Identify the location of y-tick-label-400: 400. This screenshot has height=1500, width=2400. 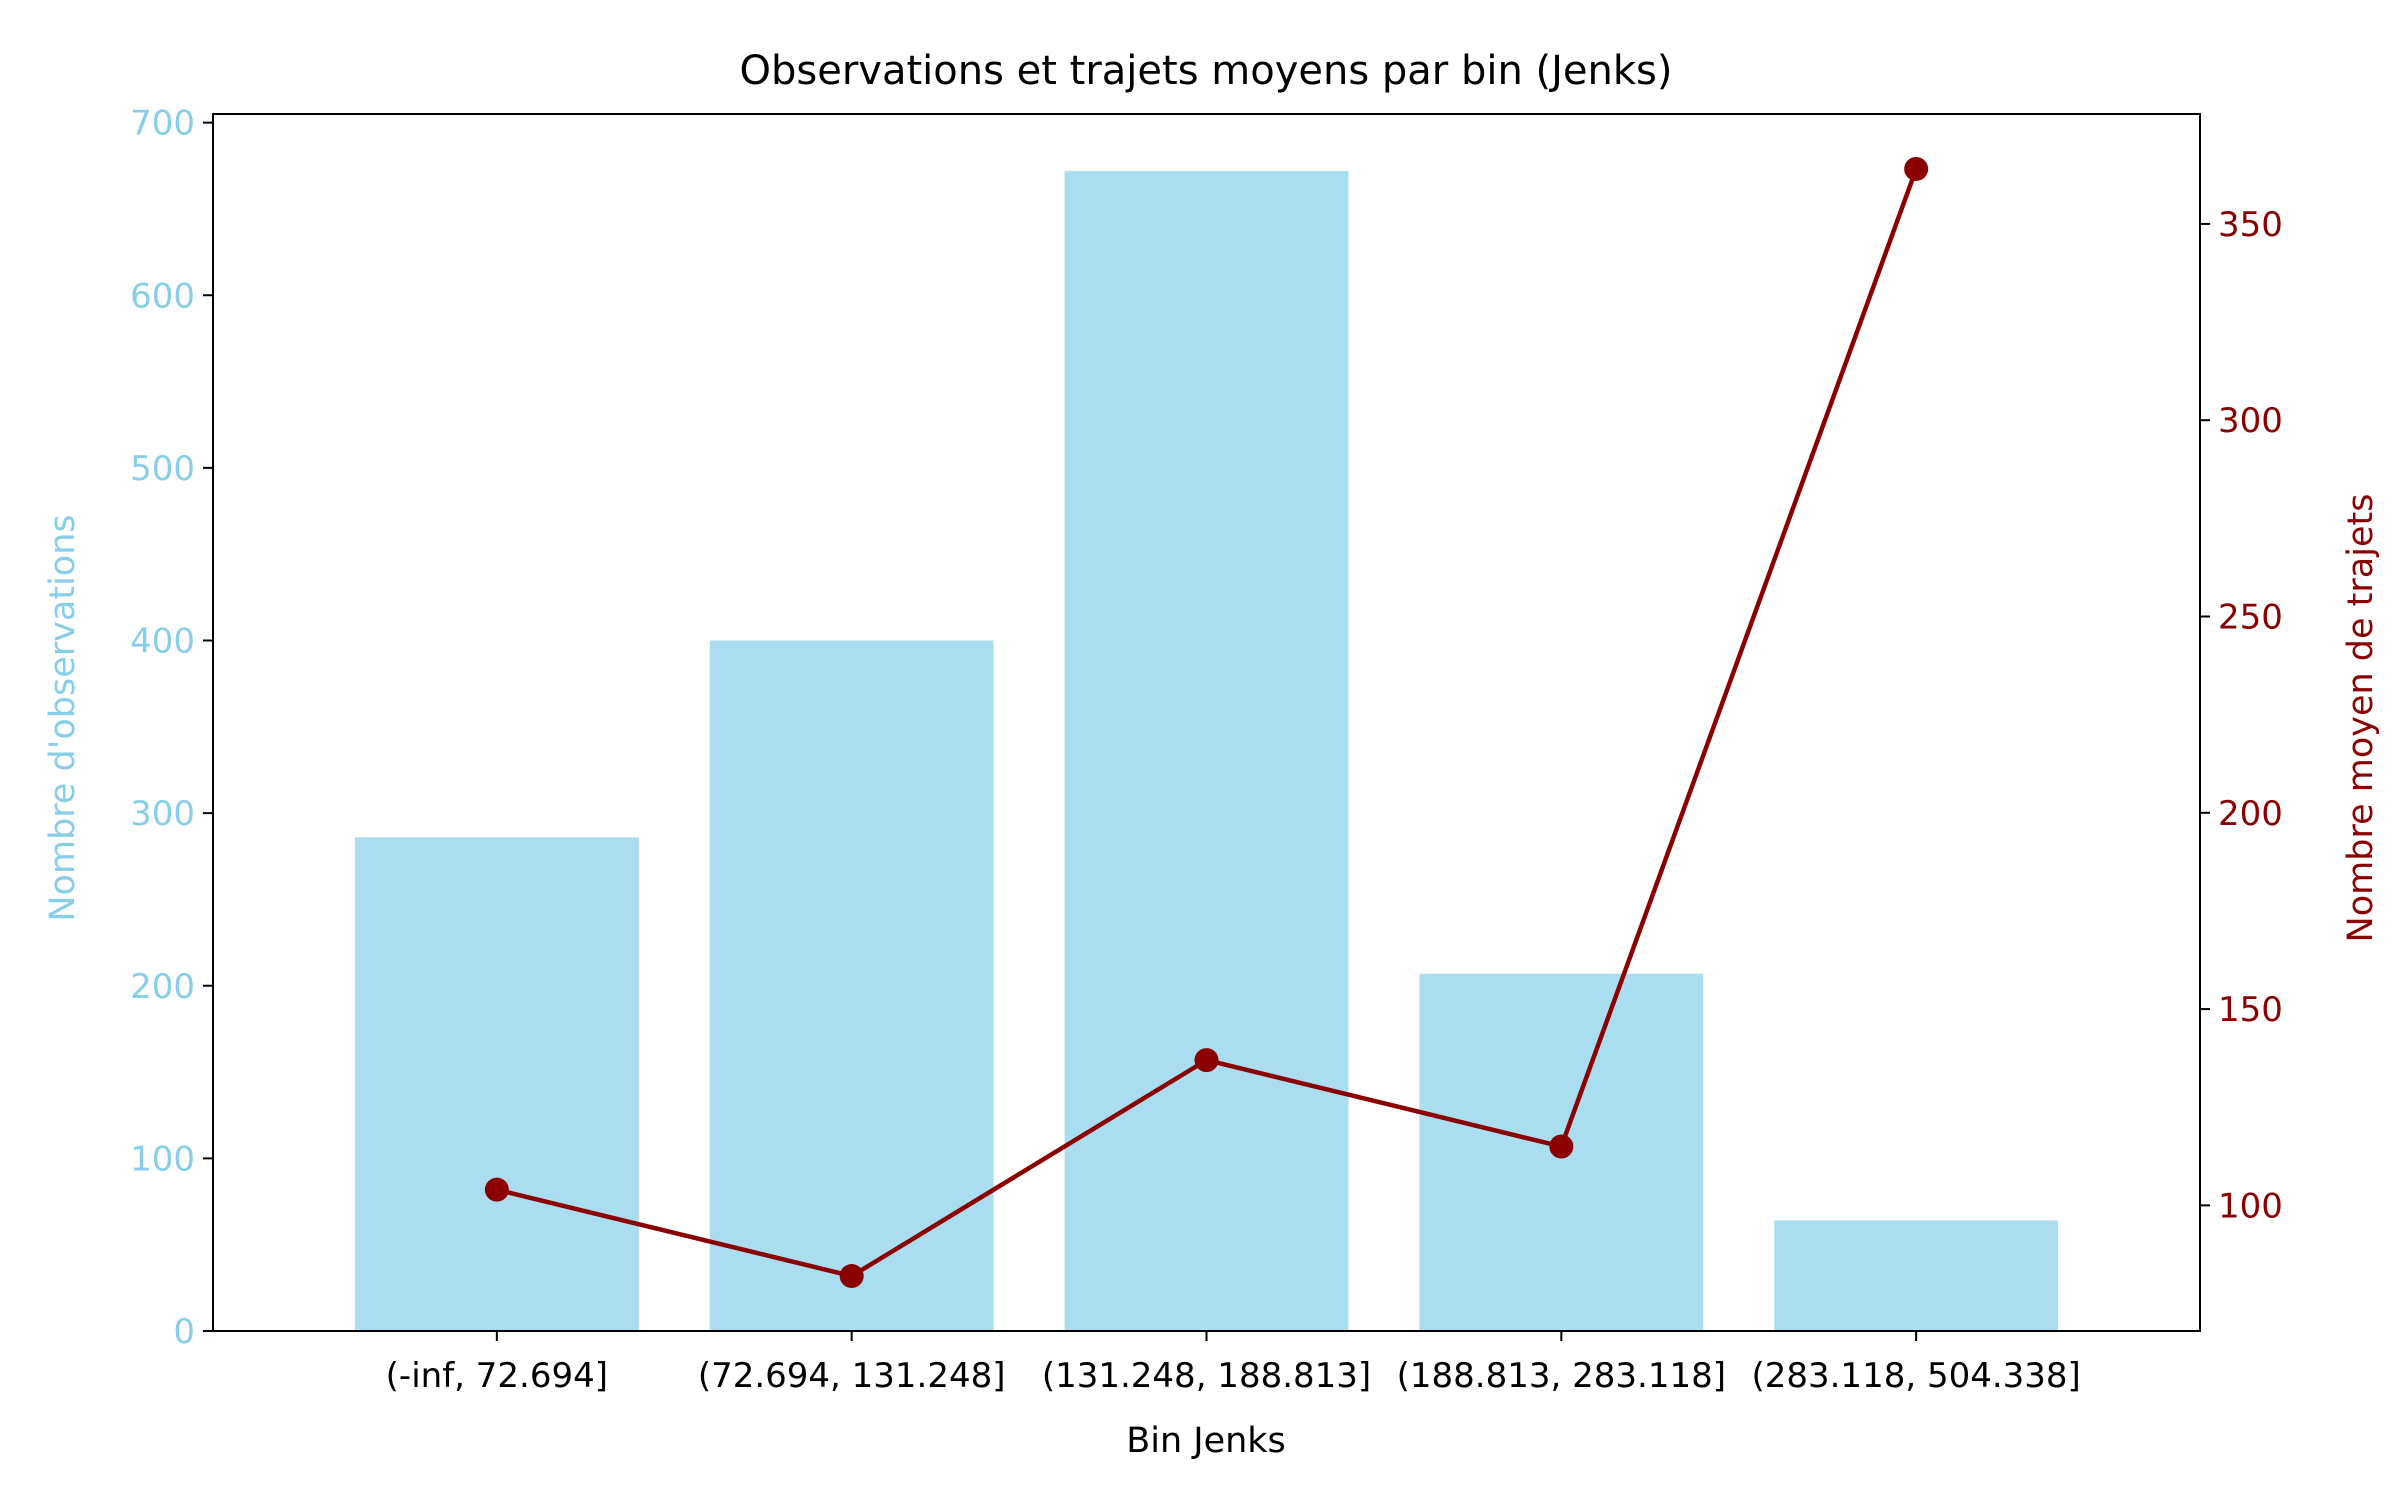
(162, 642).